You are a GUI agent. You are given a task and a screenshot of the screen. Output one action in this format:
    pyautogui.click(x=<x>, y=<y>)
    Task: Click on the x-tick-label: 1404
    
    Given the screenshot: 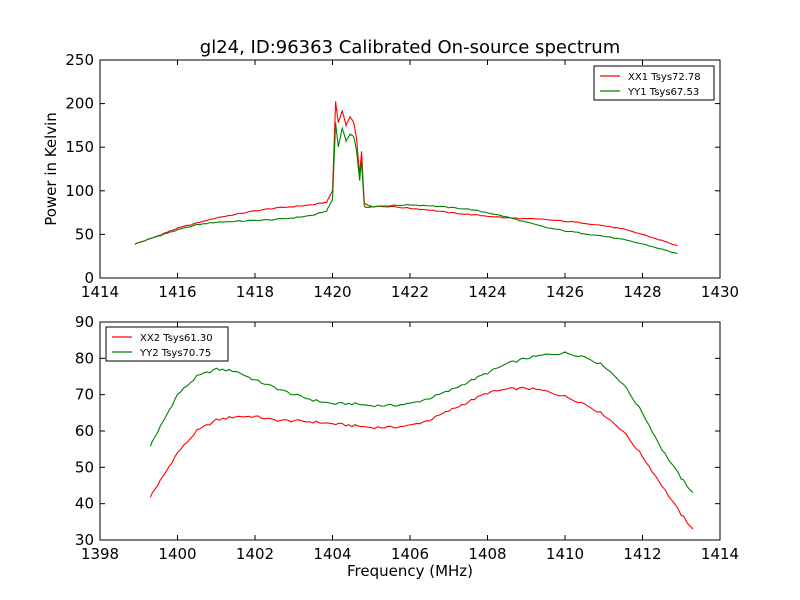 What is the action you would take?
    pyautogui.click(x=332, y=554)
    